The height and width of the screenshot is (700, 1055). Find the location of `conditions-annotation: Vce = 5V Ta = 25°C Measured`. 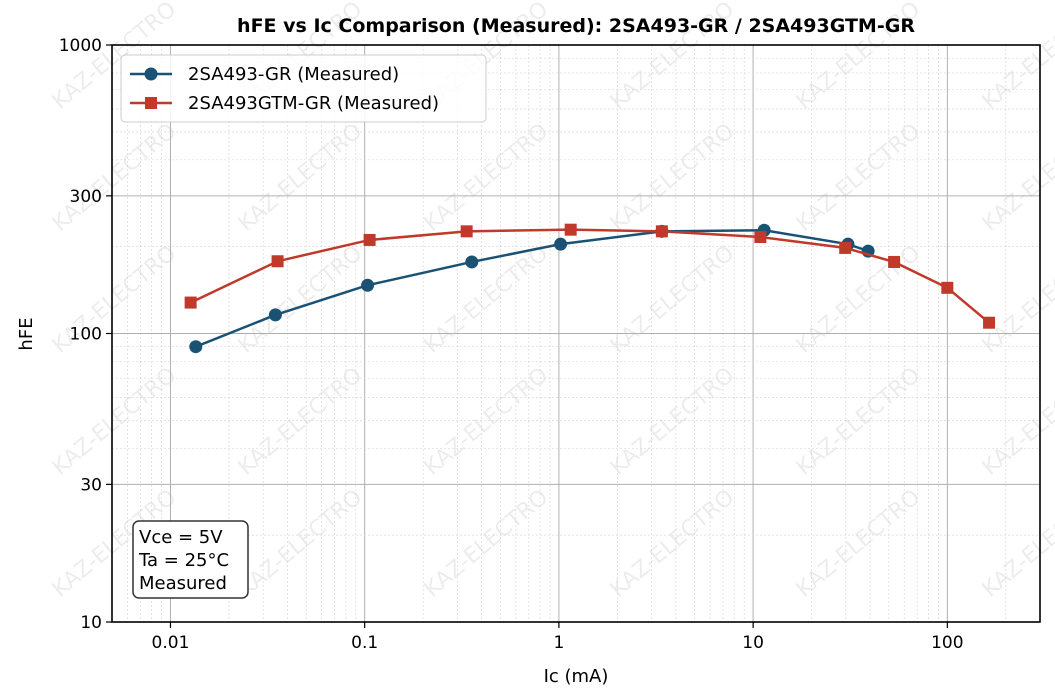

conditions-annotation: Vce = 5V Ta = 25°C Measured is located at coordinates (190, 559).